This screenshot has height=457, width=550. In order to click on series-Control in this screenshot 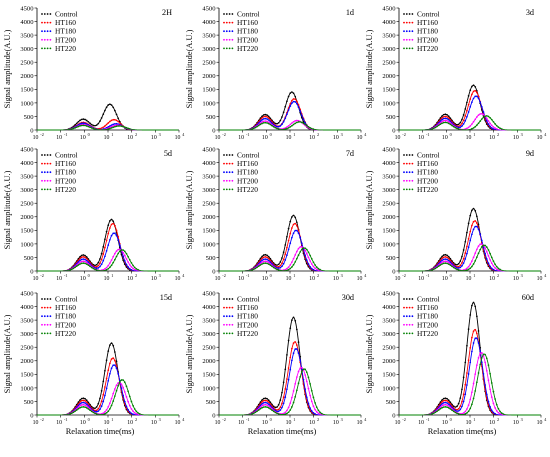, I will do `click(108, 379)`.